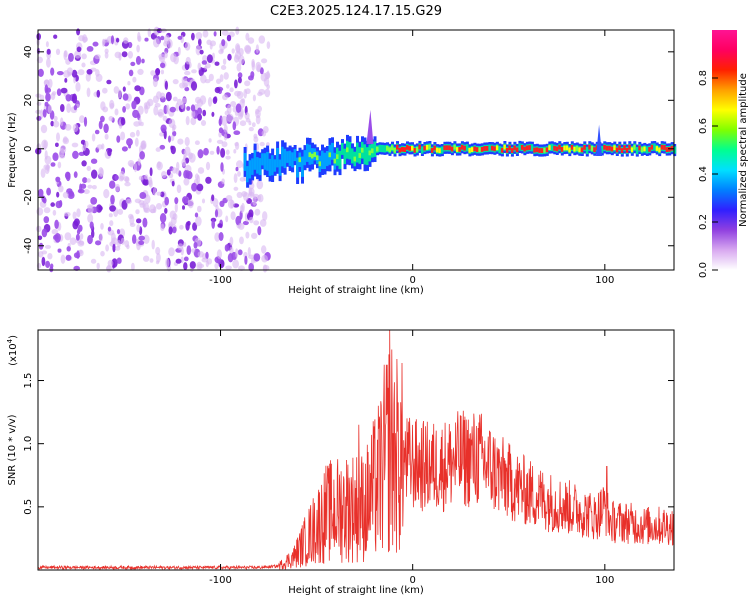 The height and width of the screenshot is (600, 750). What do you see at coordinates (220, 280) in the screenshot?
I see `x-tick-label: -100` at bounding box center [220, 280].